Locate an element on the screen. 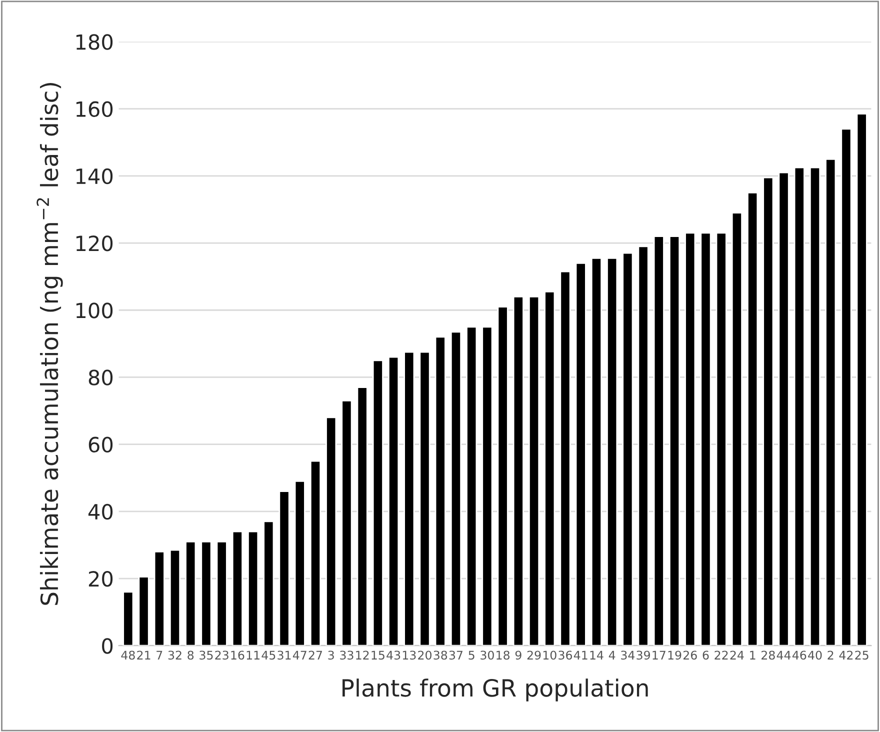 This screenshot has height=732, width=880. x-tick-label: 4 is located at coordinates (612, 655).